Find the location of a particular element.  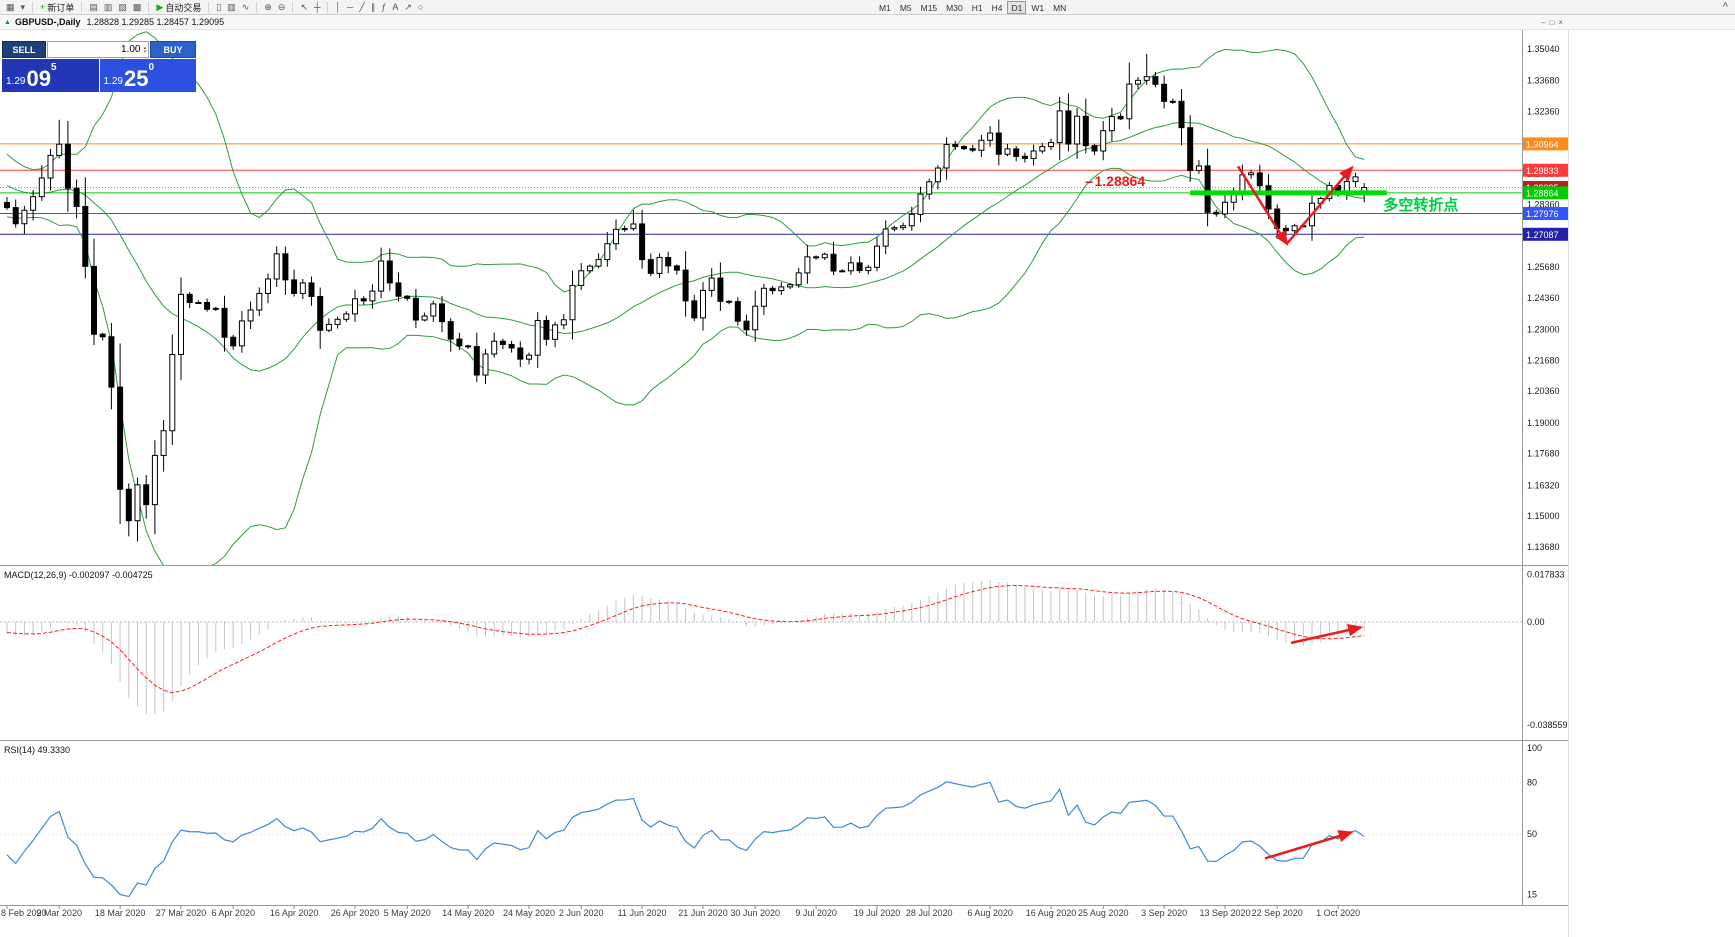

chart-profiles-icon: ▾ is located at coordinates (23, 7).